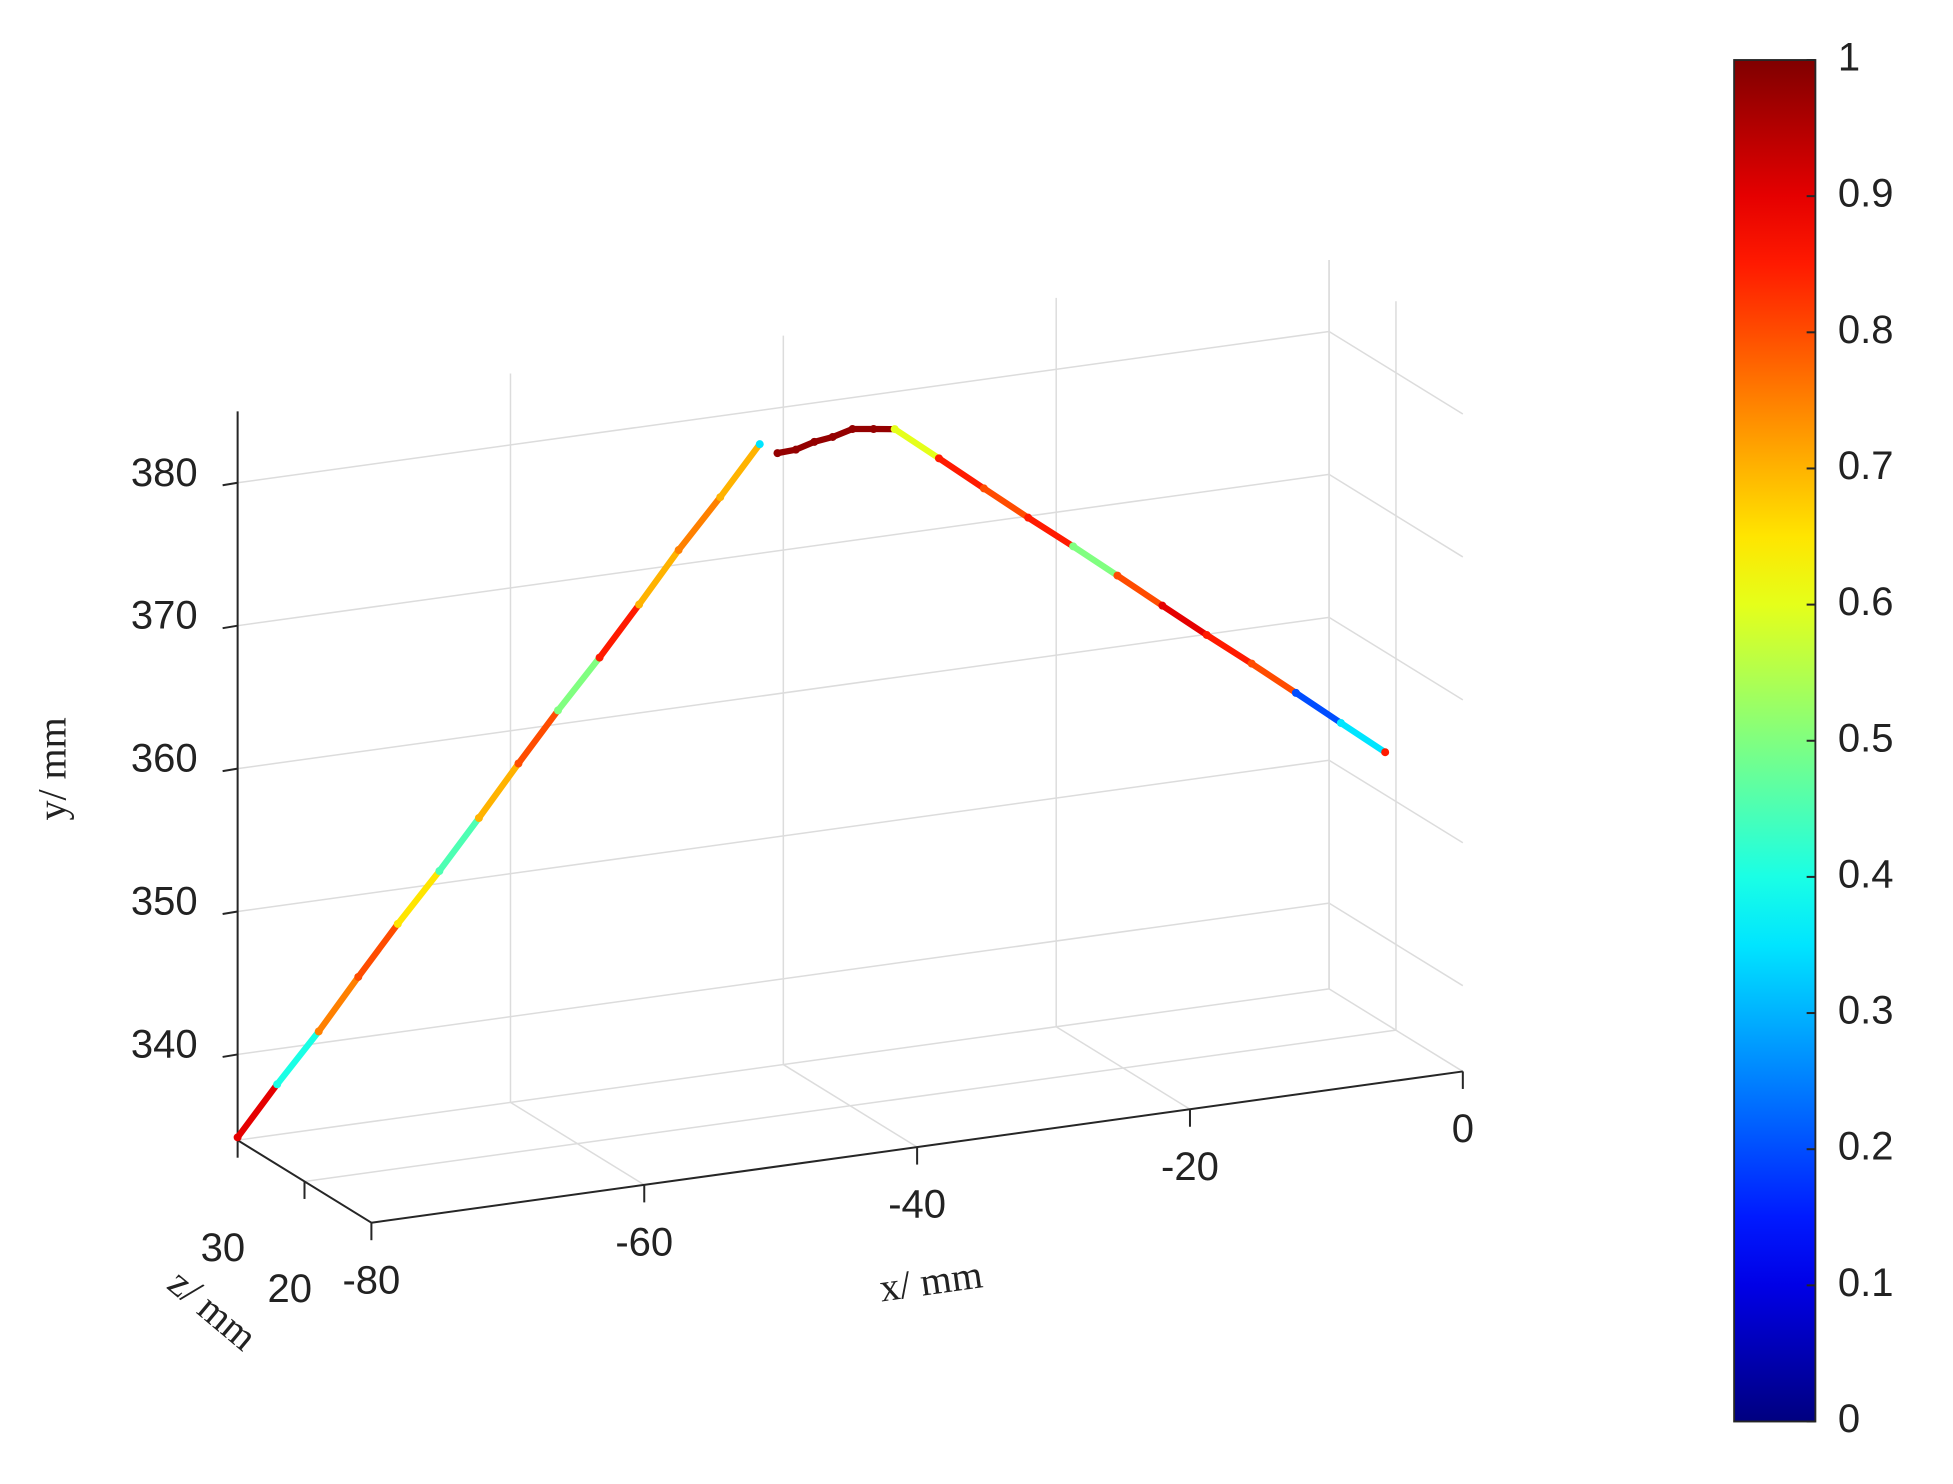 The width and height of the screenshot is (1953, 1484). I want to click on z-tick-label: 30, so click(223, 1248).